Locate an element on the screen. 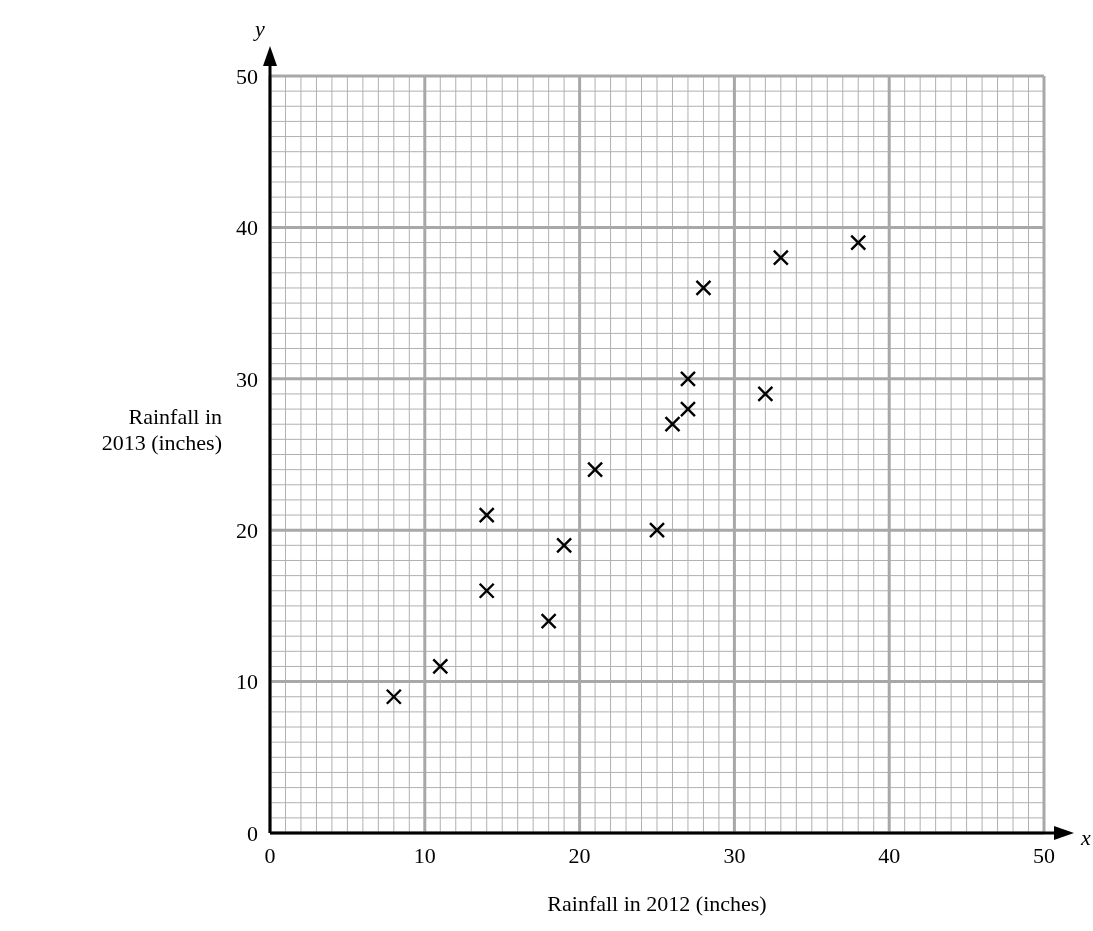 Image resolution: width=1093 pixels, height=931 pixels. x-tick-label: 0 is located at coordinates (270, 855).